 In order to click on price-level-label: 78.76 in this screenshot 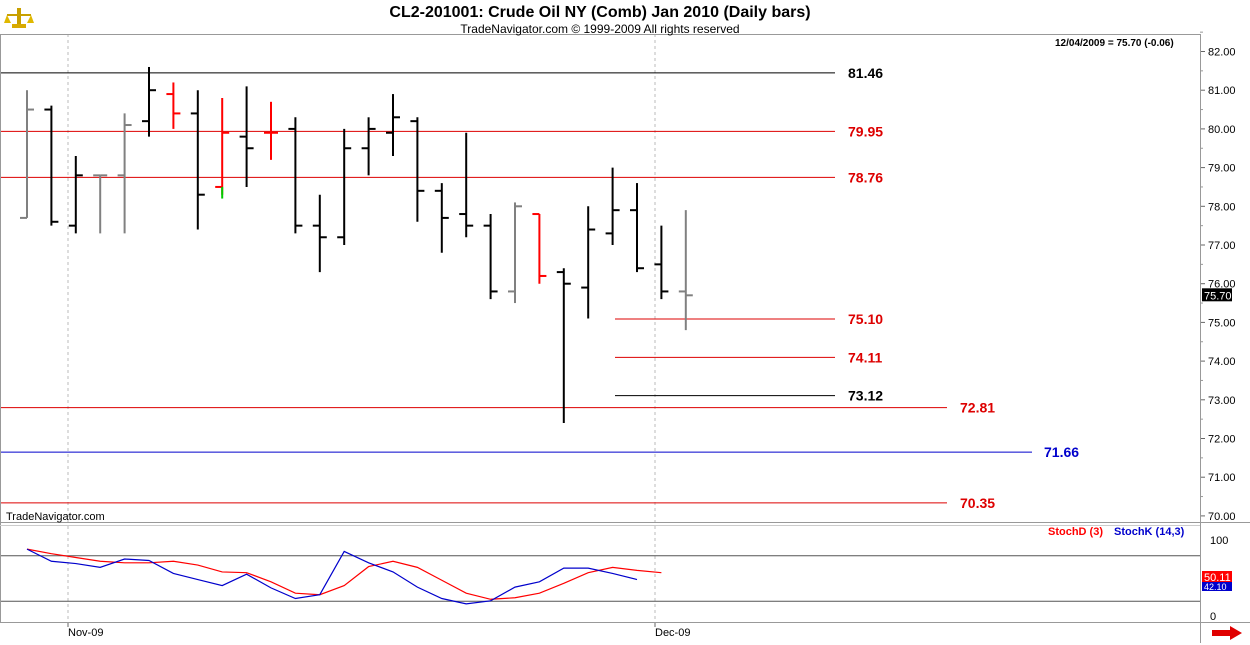, I will do `click(865, 177)`.